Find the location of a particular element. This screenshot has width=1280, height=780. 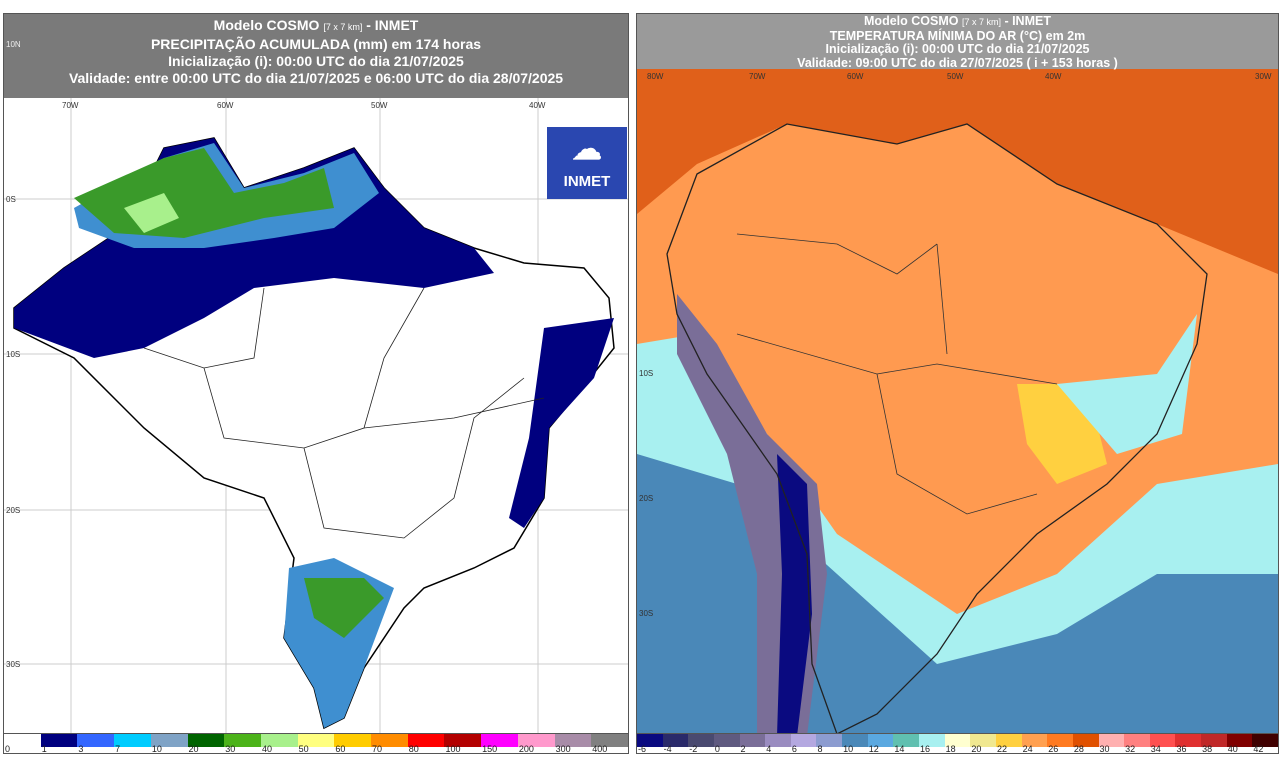

legend-label: 50 is located at coordinates (303, 749).